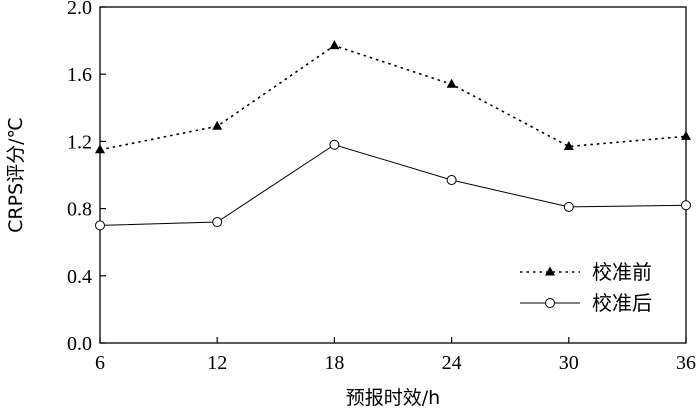 Image resolution: width=700 pixels, height=411 pixels. What do you see at coordinates (395, 355) in the screenshot?
I see `x-axis-ticks: 6 12 18 24 30 36` at bounding box center [395, 355].